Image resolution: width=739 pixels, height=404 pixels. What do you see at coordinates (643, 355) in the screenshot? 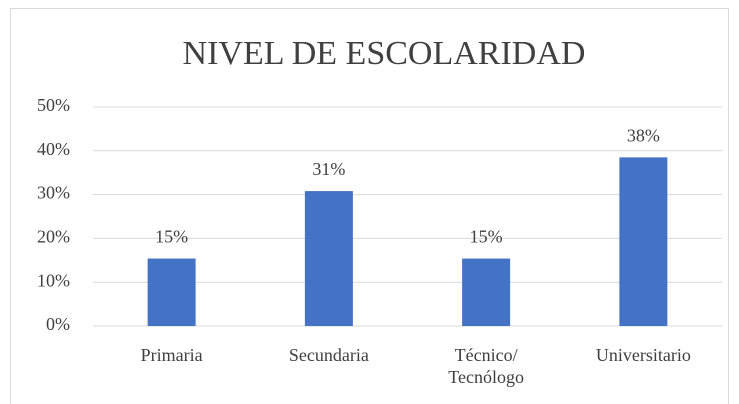
I see `x-tick-label: Universitario` at bounding box center [643, 355].